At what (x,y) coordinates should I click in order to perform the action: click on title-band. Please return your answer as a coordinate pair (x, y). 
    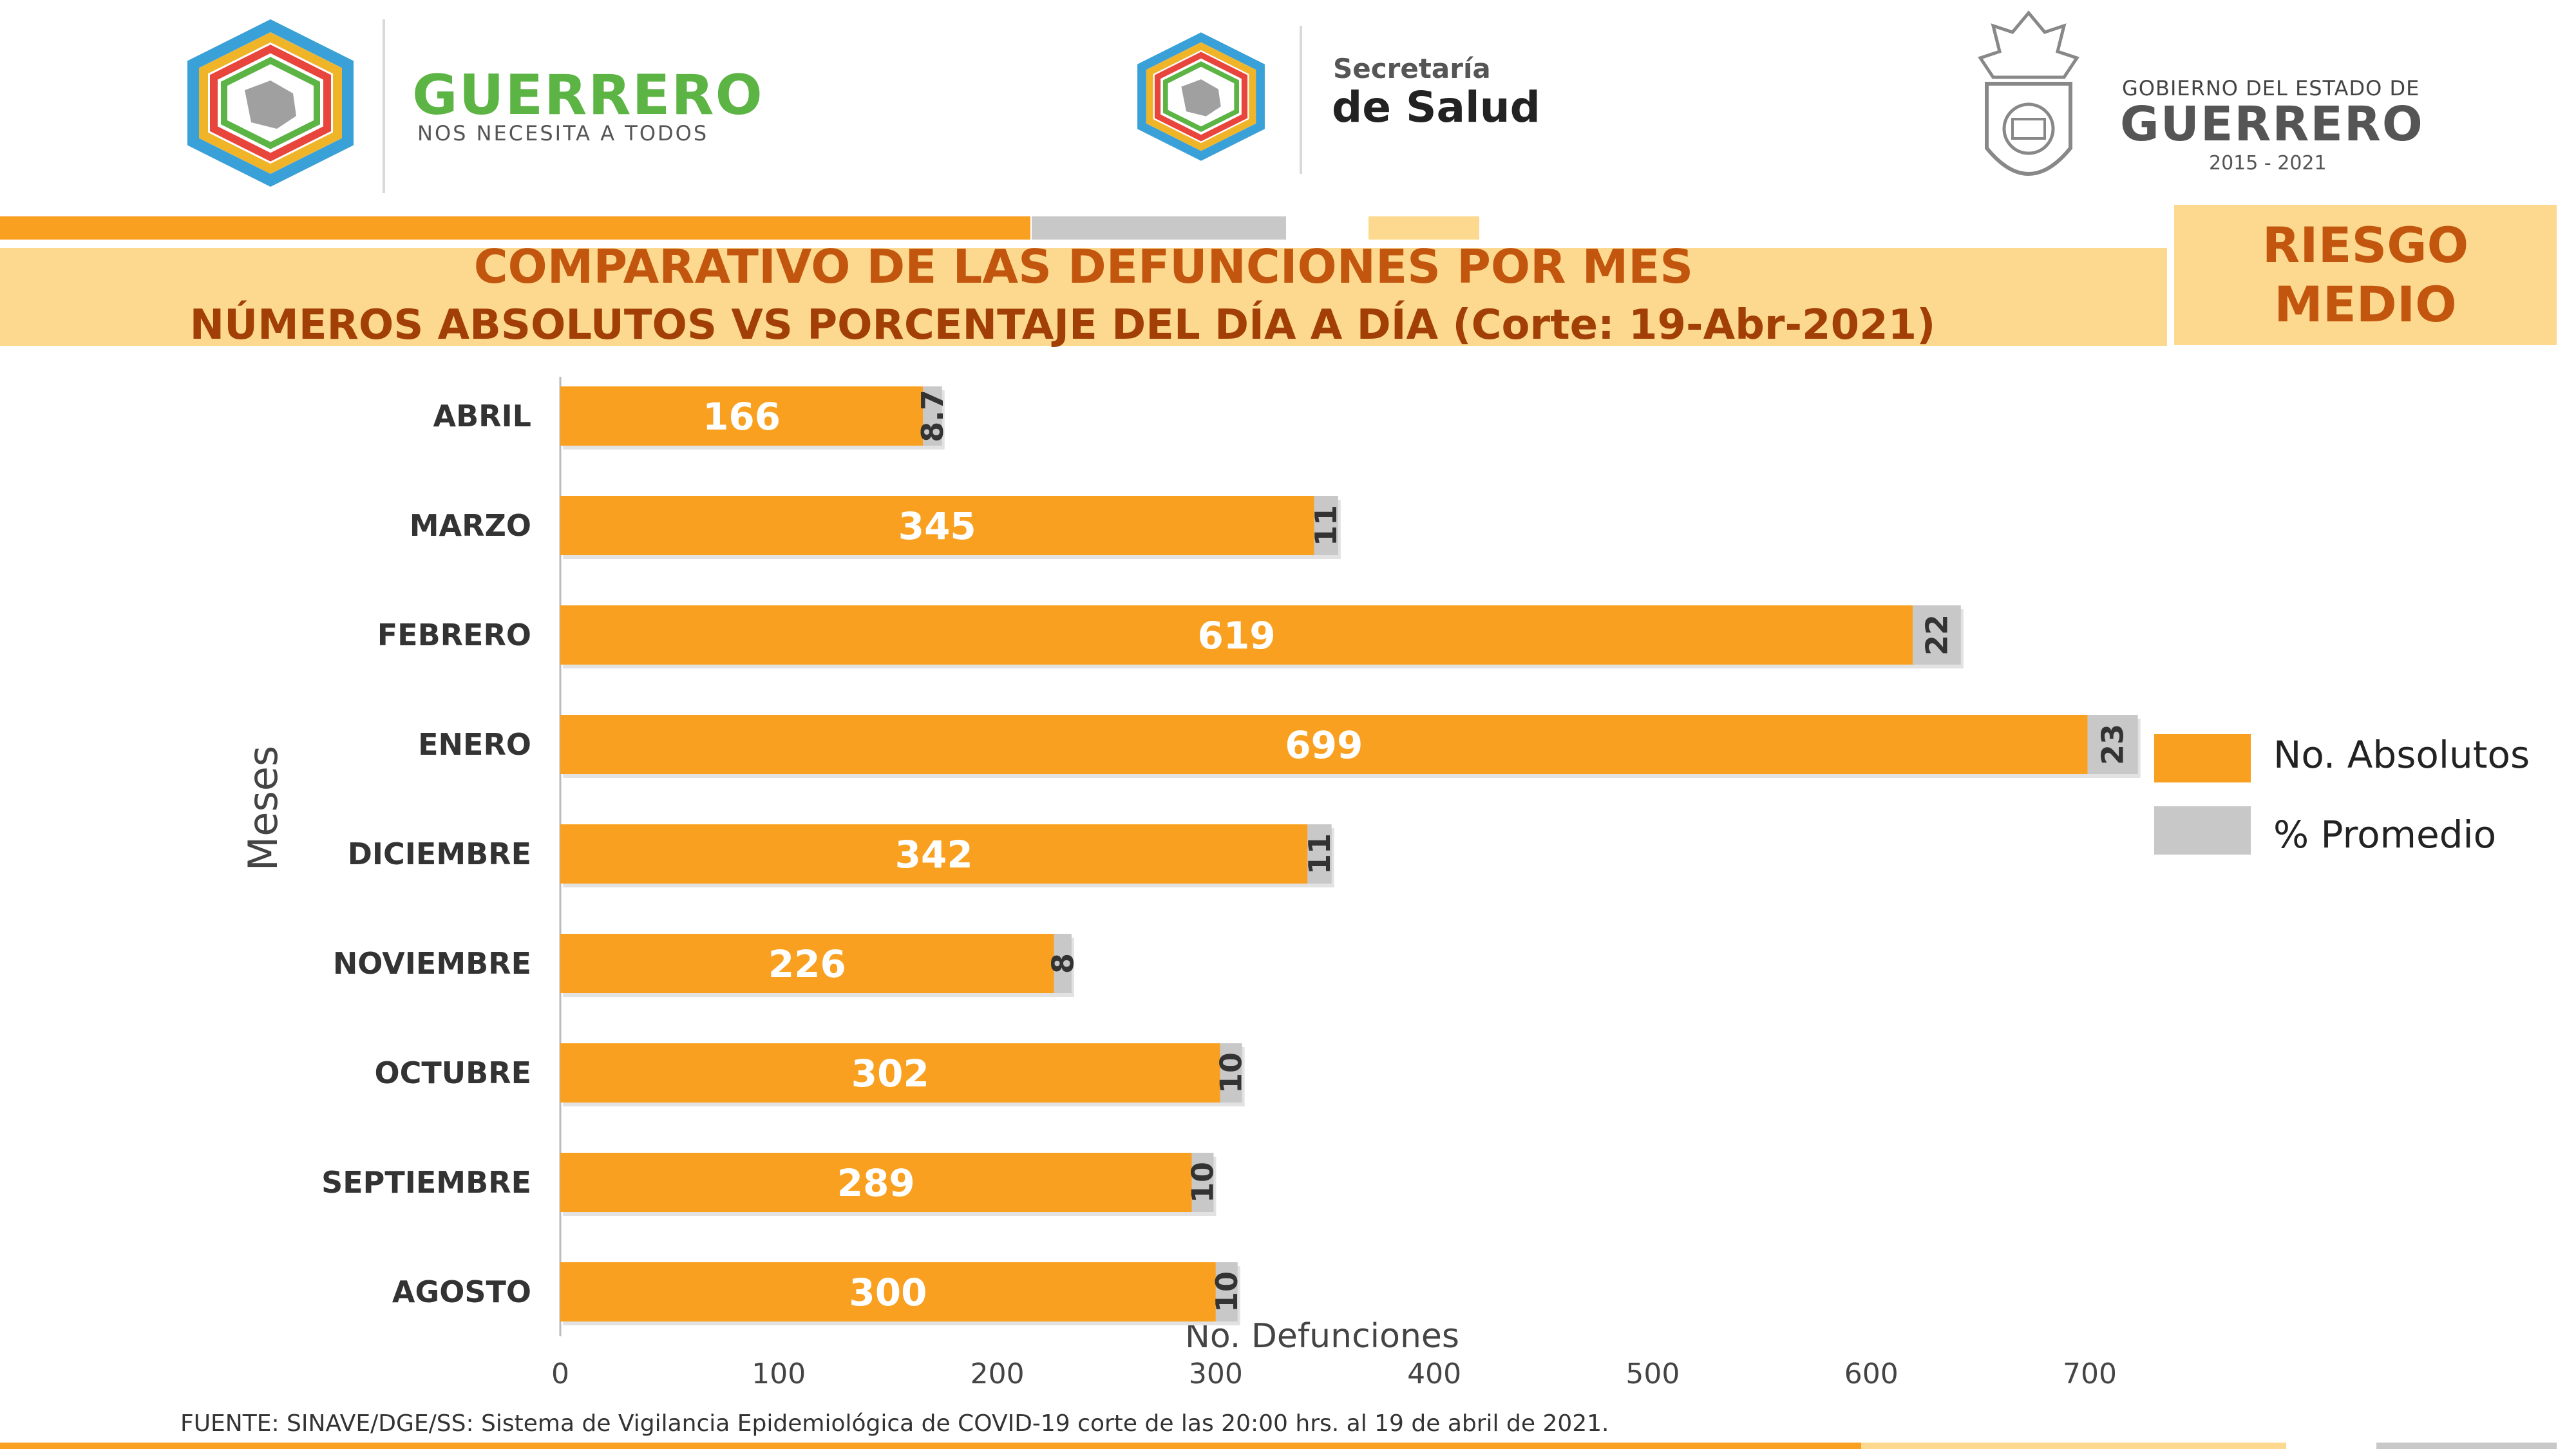
    Looking at the image, I should click on (1083, 297).